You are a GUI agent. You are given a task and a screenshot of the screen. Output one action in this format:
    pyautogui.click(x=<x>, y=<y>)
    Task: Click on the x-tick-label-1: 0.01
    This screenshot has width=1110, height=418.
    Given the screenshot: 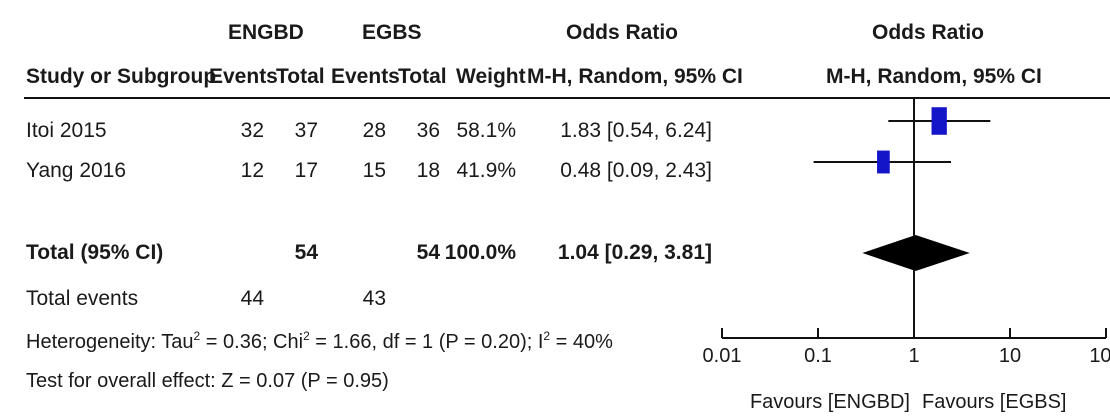 What is the action you would take?
    pyautogui.click(x=722, y=356)
    